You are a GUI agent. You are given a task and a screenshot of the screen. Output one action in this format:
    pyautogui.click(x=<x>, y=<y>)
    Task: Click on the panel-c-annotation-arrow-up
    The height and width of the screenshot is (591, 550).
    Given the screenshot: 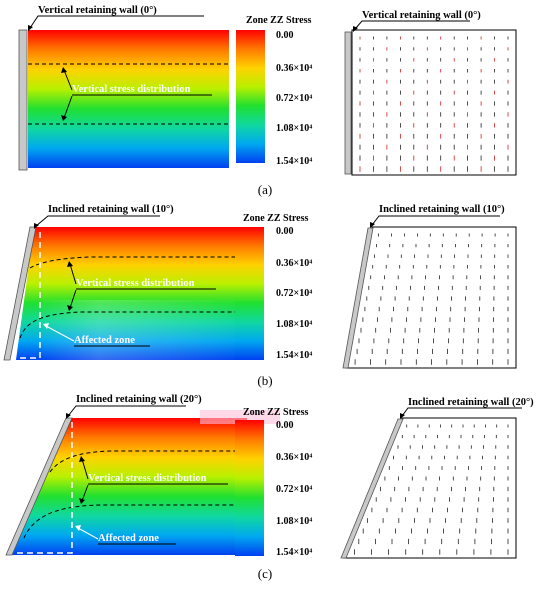 What is the action you would take?
    pyautogui.click(x=85, y=469)
    